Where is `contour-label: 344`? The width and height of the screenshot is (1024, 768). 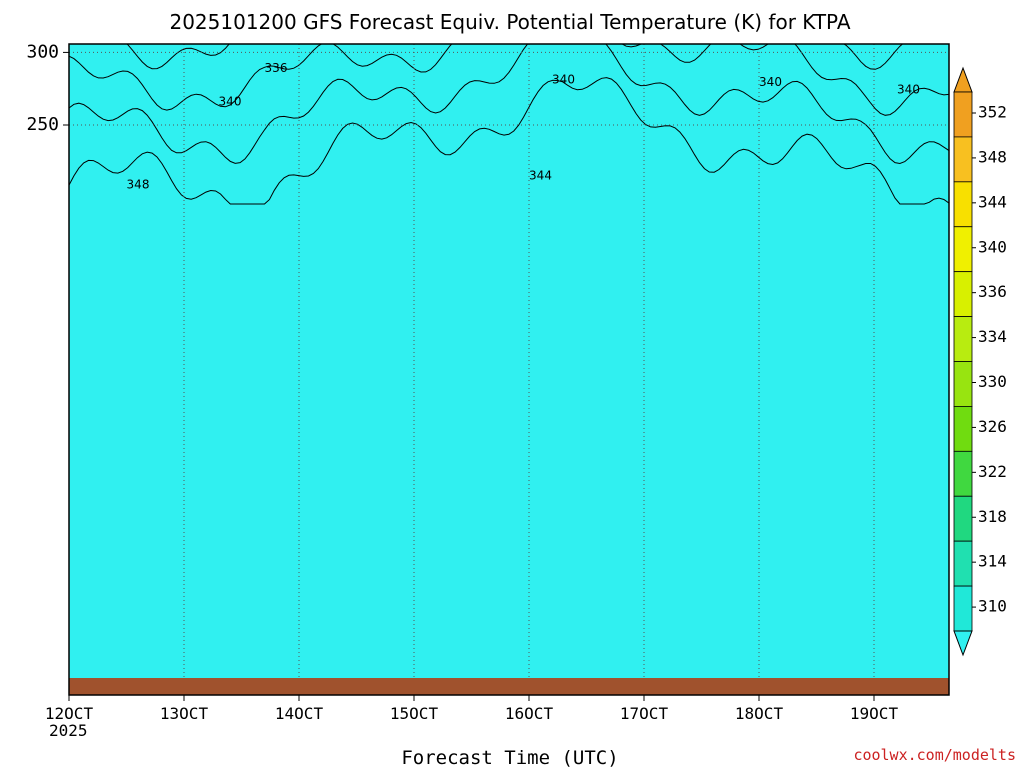
contour-label: 344 is located at coordinates (540, 175).